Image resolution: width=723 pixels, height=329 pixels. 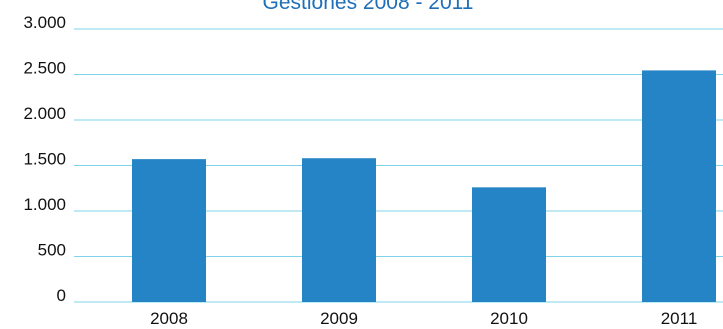 What do you see at coordinates (44, 204) in the screenshot?
I see `y-tick-label-2: 1.000` at bounding box center [44, 204].